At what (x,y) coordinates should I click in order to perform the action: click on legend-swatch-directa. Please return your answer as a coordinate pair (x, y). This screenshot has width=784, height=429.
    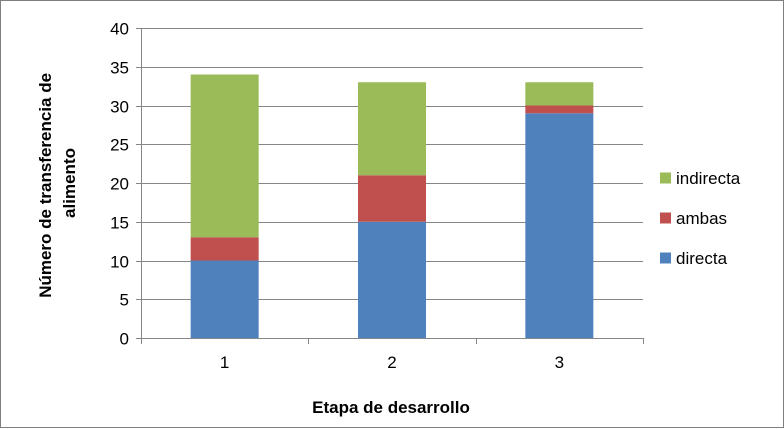
    Looking at the image, I should click on (665, 258).